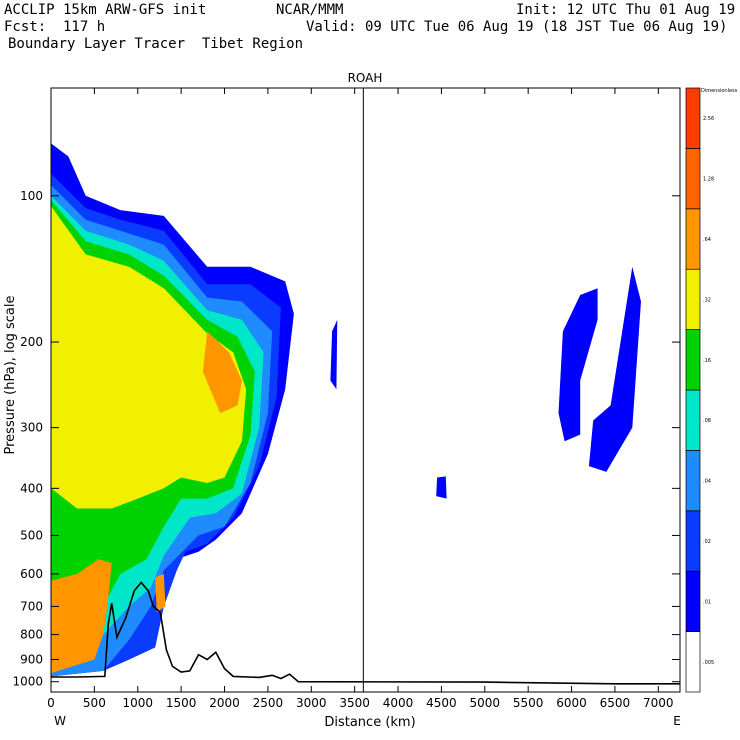 The width and height of the screenshot is (740, 740). What do you see at coordinates (268, 703) in the screenshot?
I see `x-tick-label: 2500` at bounding box center [268, 703].